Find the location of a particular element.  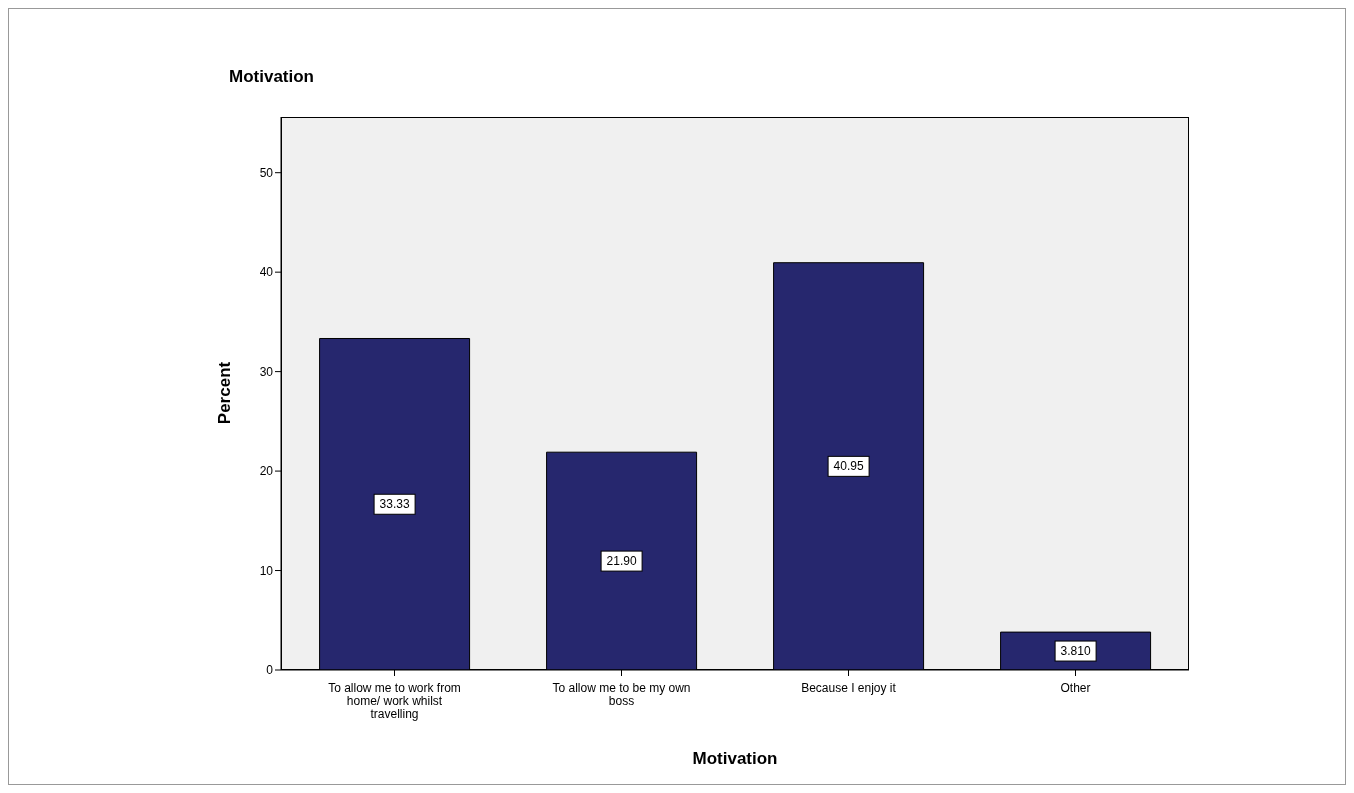

y-tick-label: 10 is located at coordinates (266, 570).